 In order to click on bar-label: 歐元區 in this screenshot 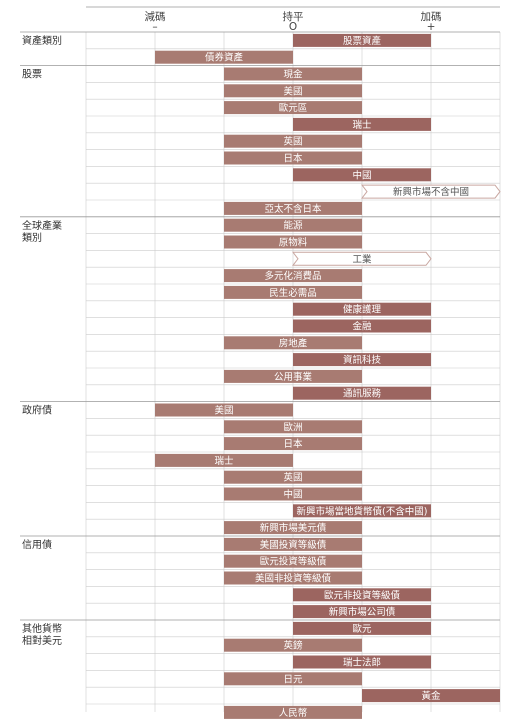, I will do `click(293, 108)`.